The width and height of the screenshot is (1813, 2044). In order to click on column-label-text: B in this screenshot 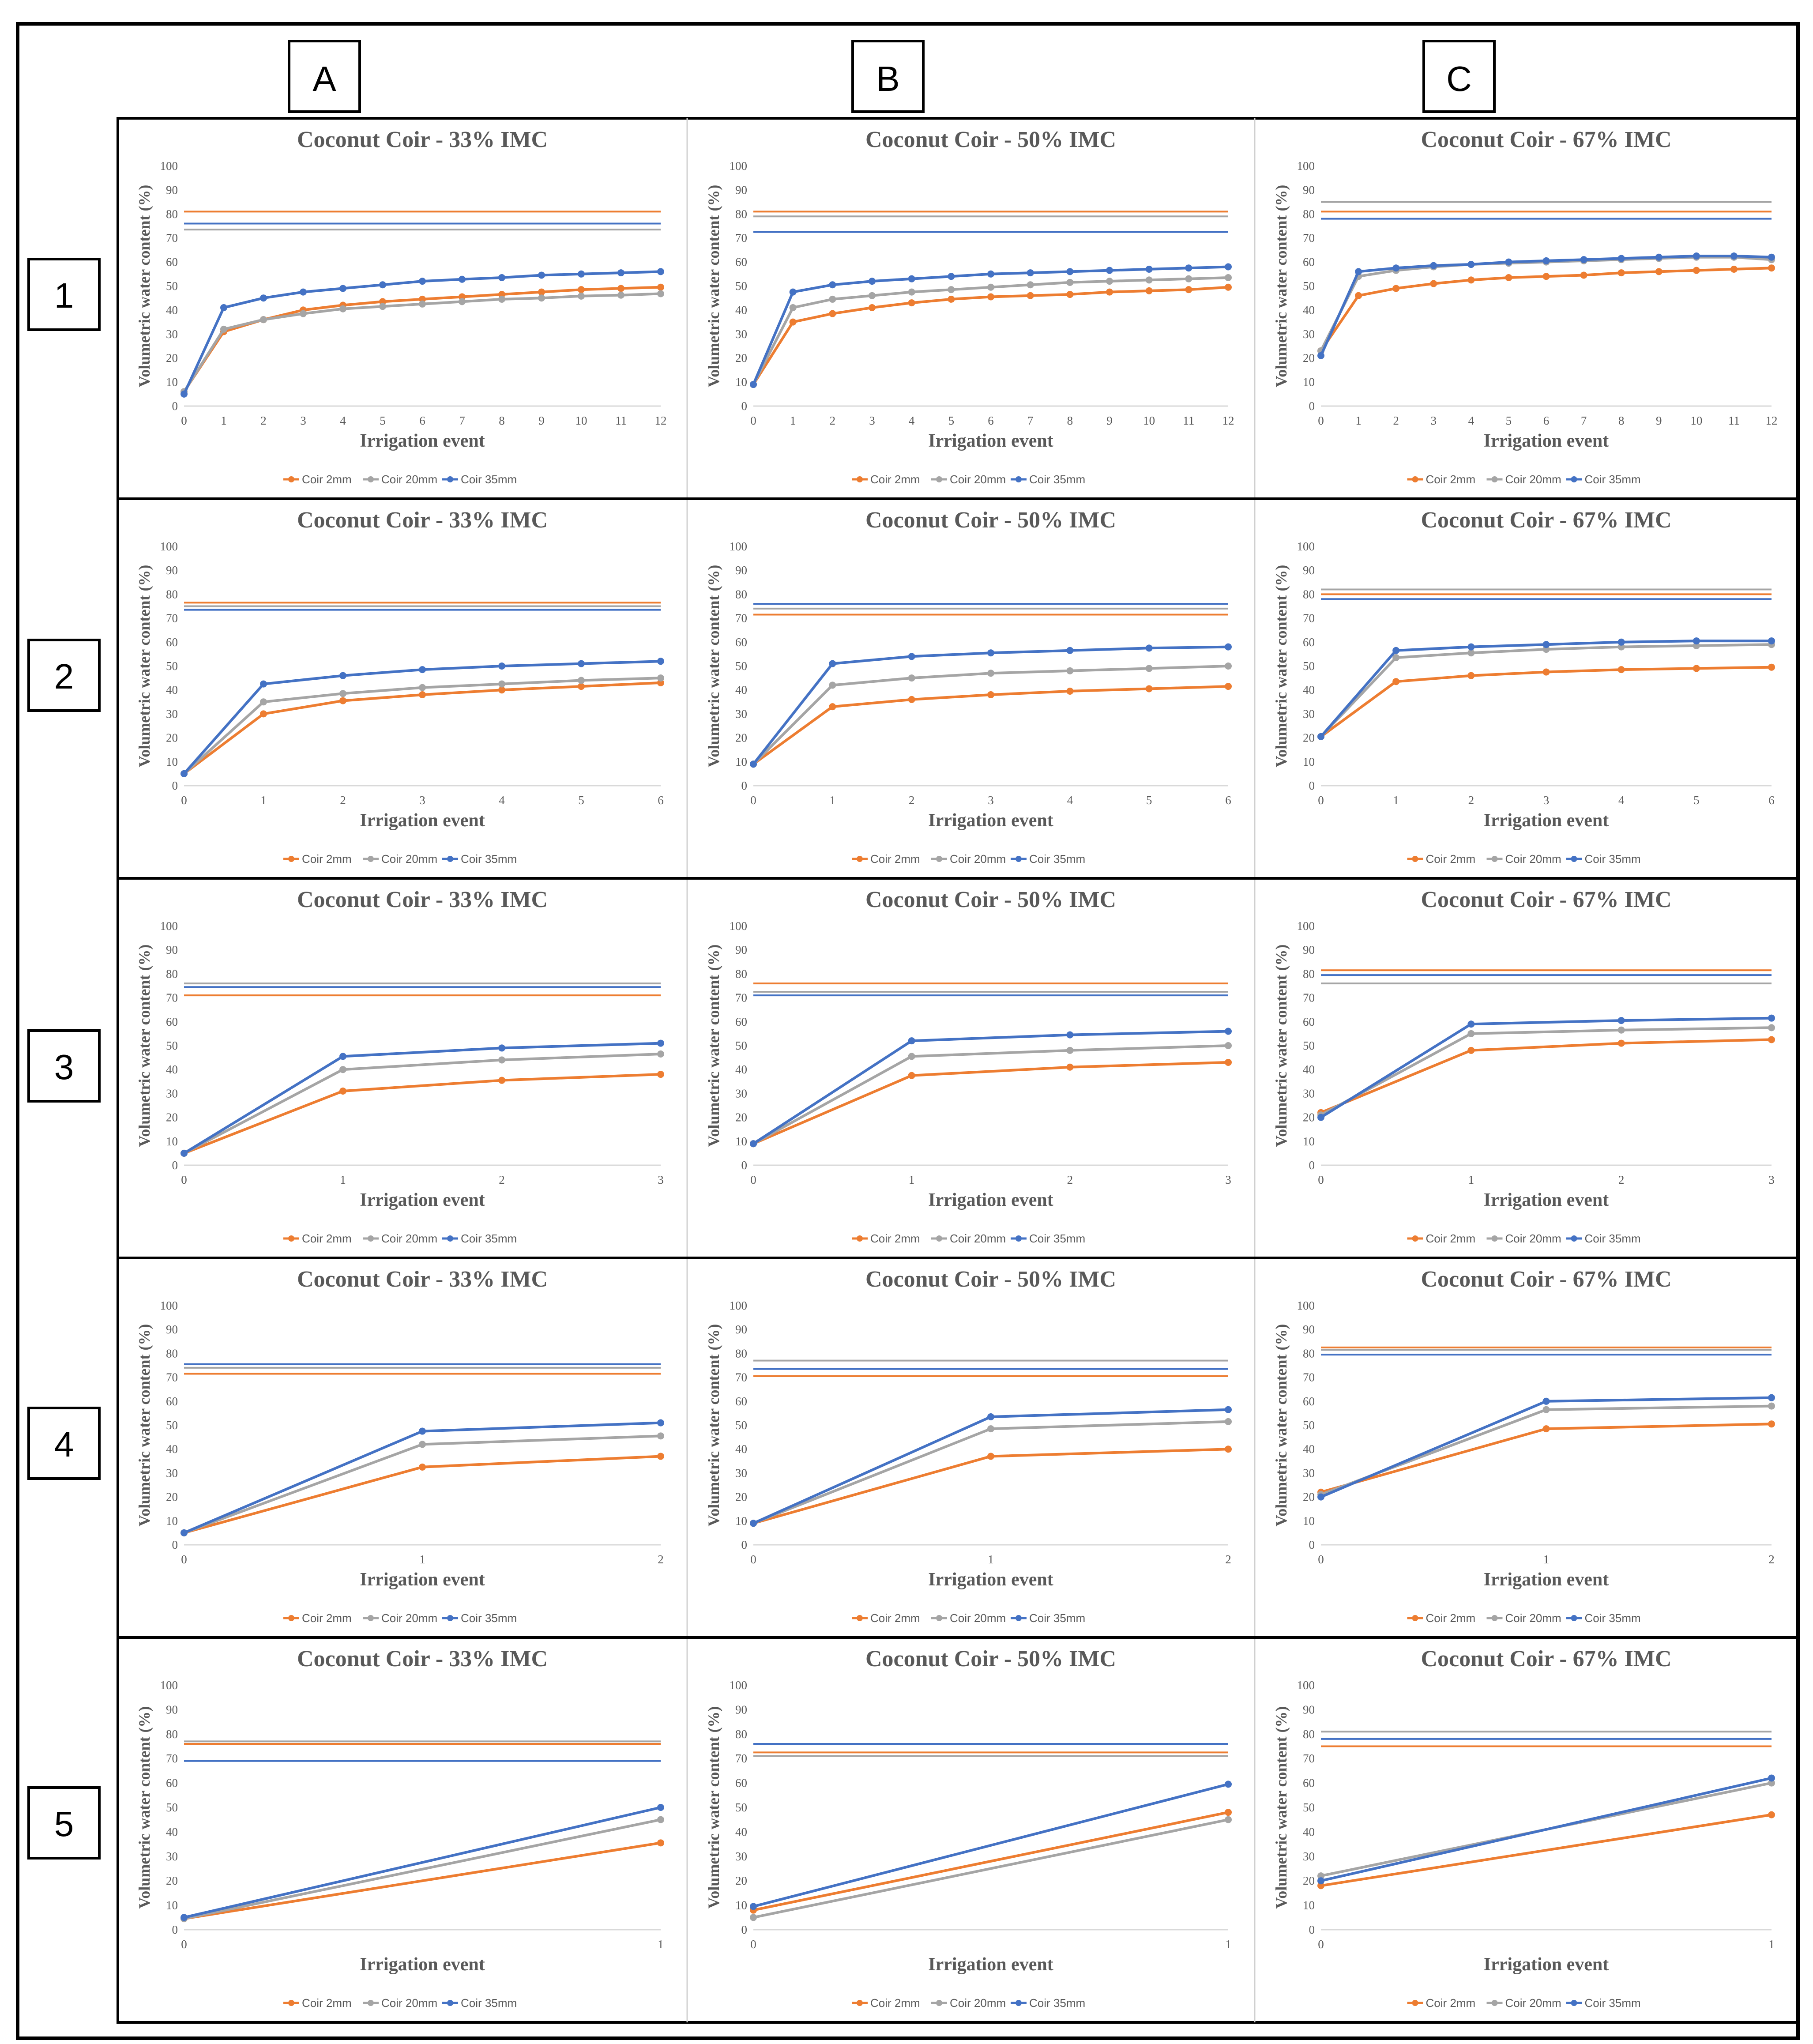, I will do `click(887, 78)`.